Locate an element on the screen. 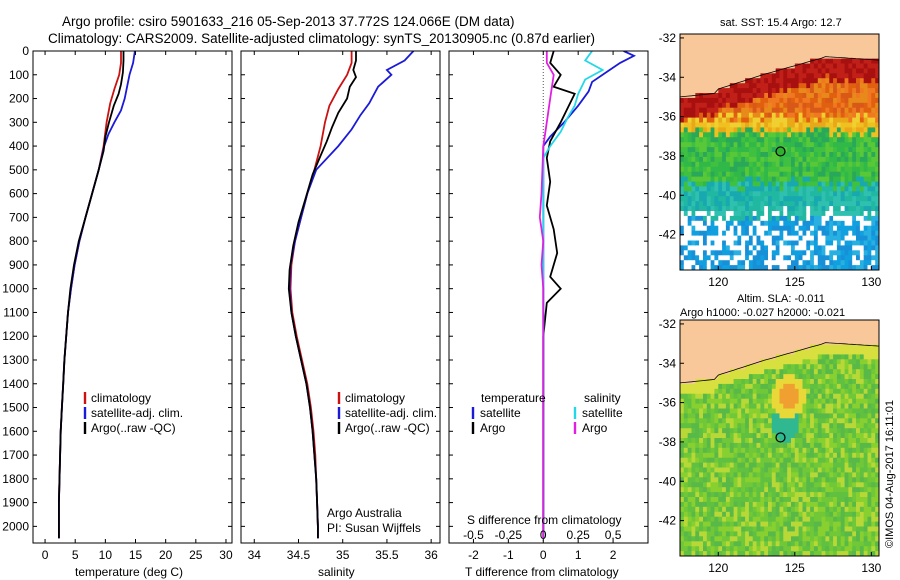 The height and width of the screenshot is (580, 900). t-diff-label: T difference from climatology is located at coordinates (542, 572).